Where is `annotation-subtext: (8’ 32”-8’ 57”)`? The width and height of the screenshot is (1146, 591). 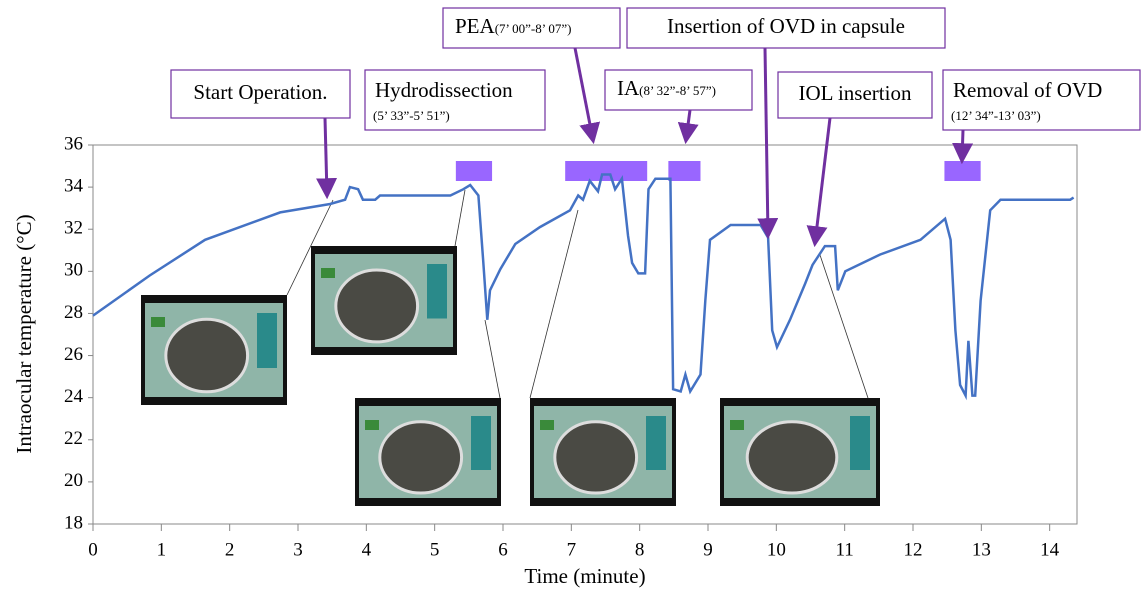 annotation-subtext: (8’ 32”-8’ 57”) is located at coordinates (677, 90).